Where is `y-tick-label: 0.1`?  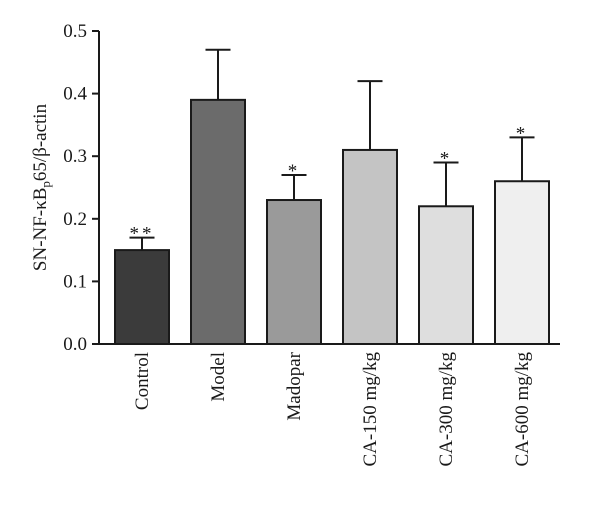
y-tick-label: 0.1 is located at coordinates (75, 281).